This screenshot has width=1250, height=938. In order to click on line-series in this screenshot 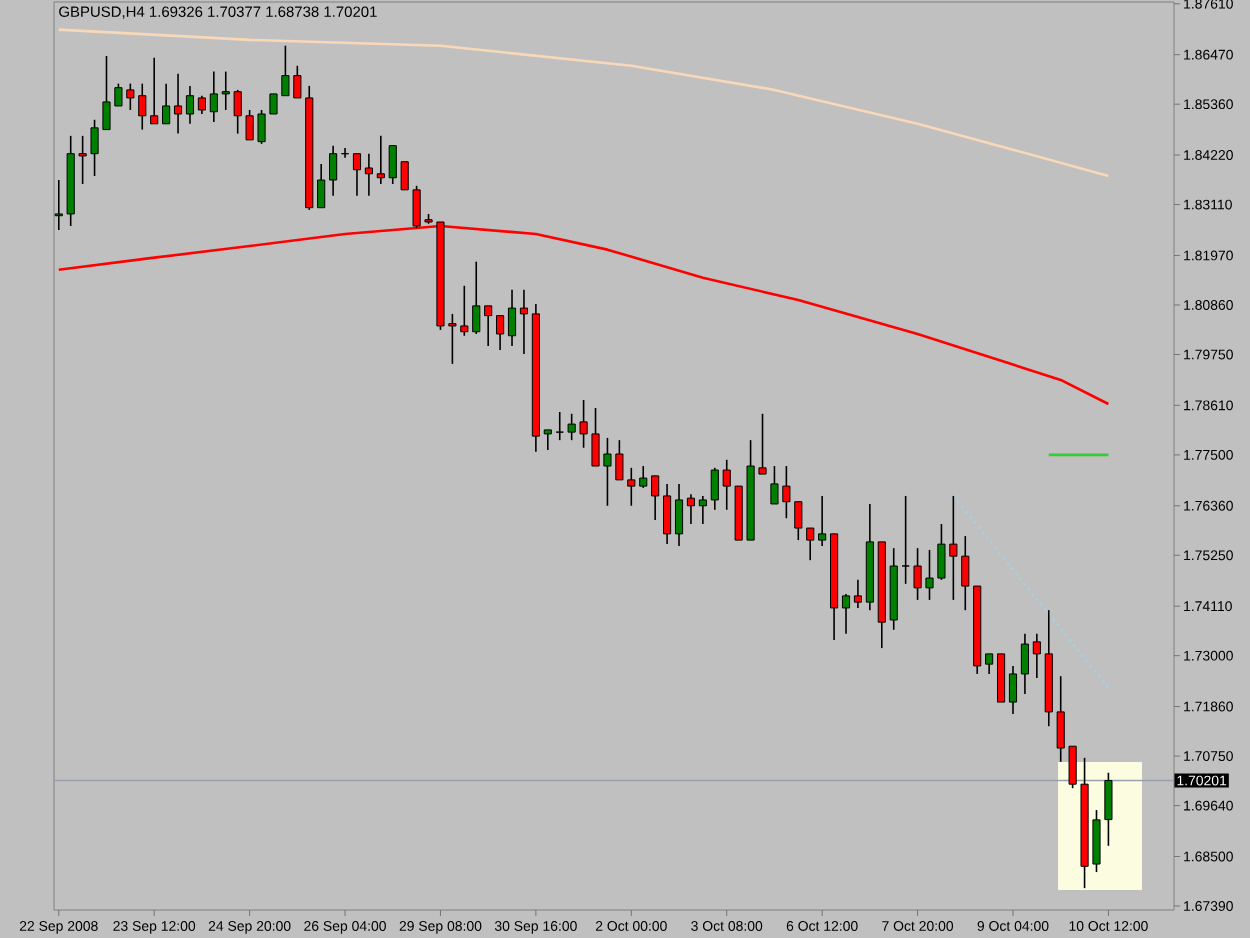, I will do `click(583, 103)`.